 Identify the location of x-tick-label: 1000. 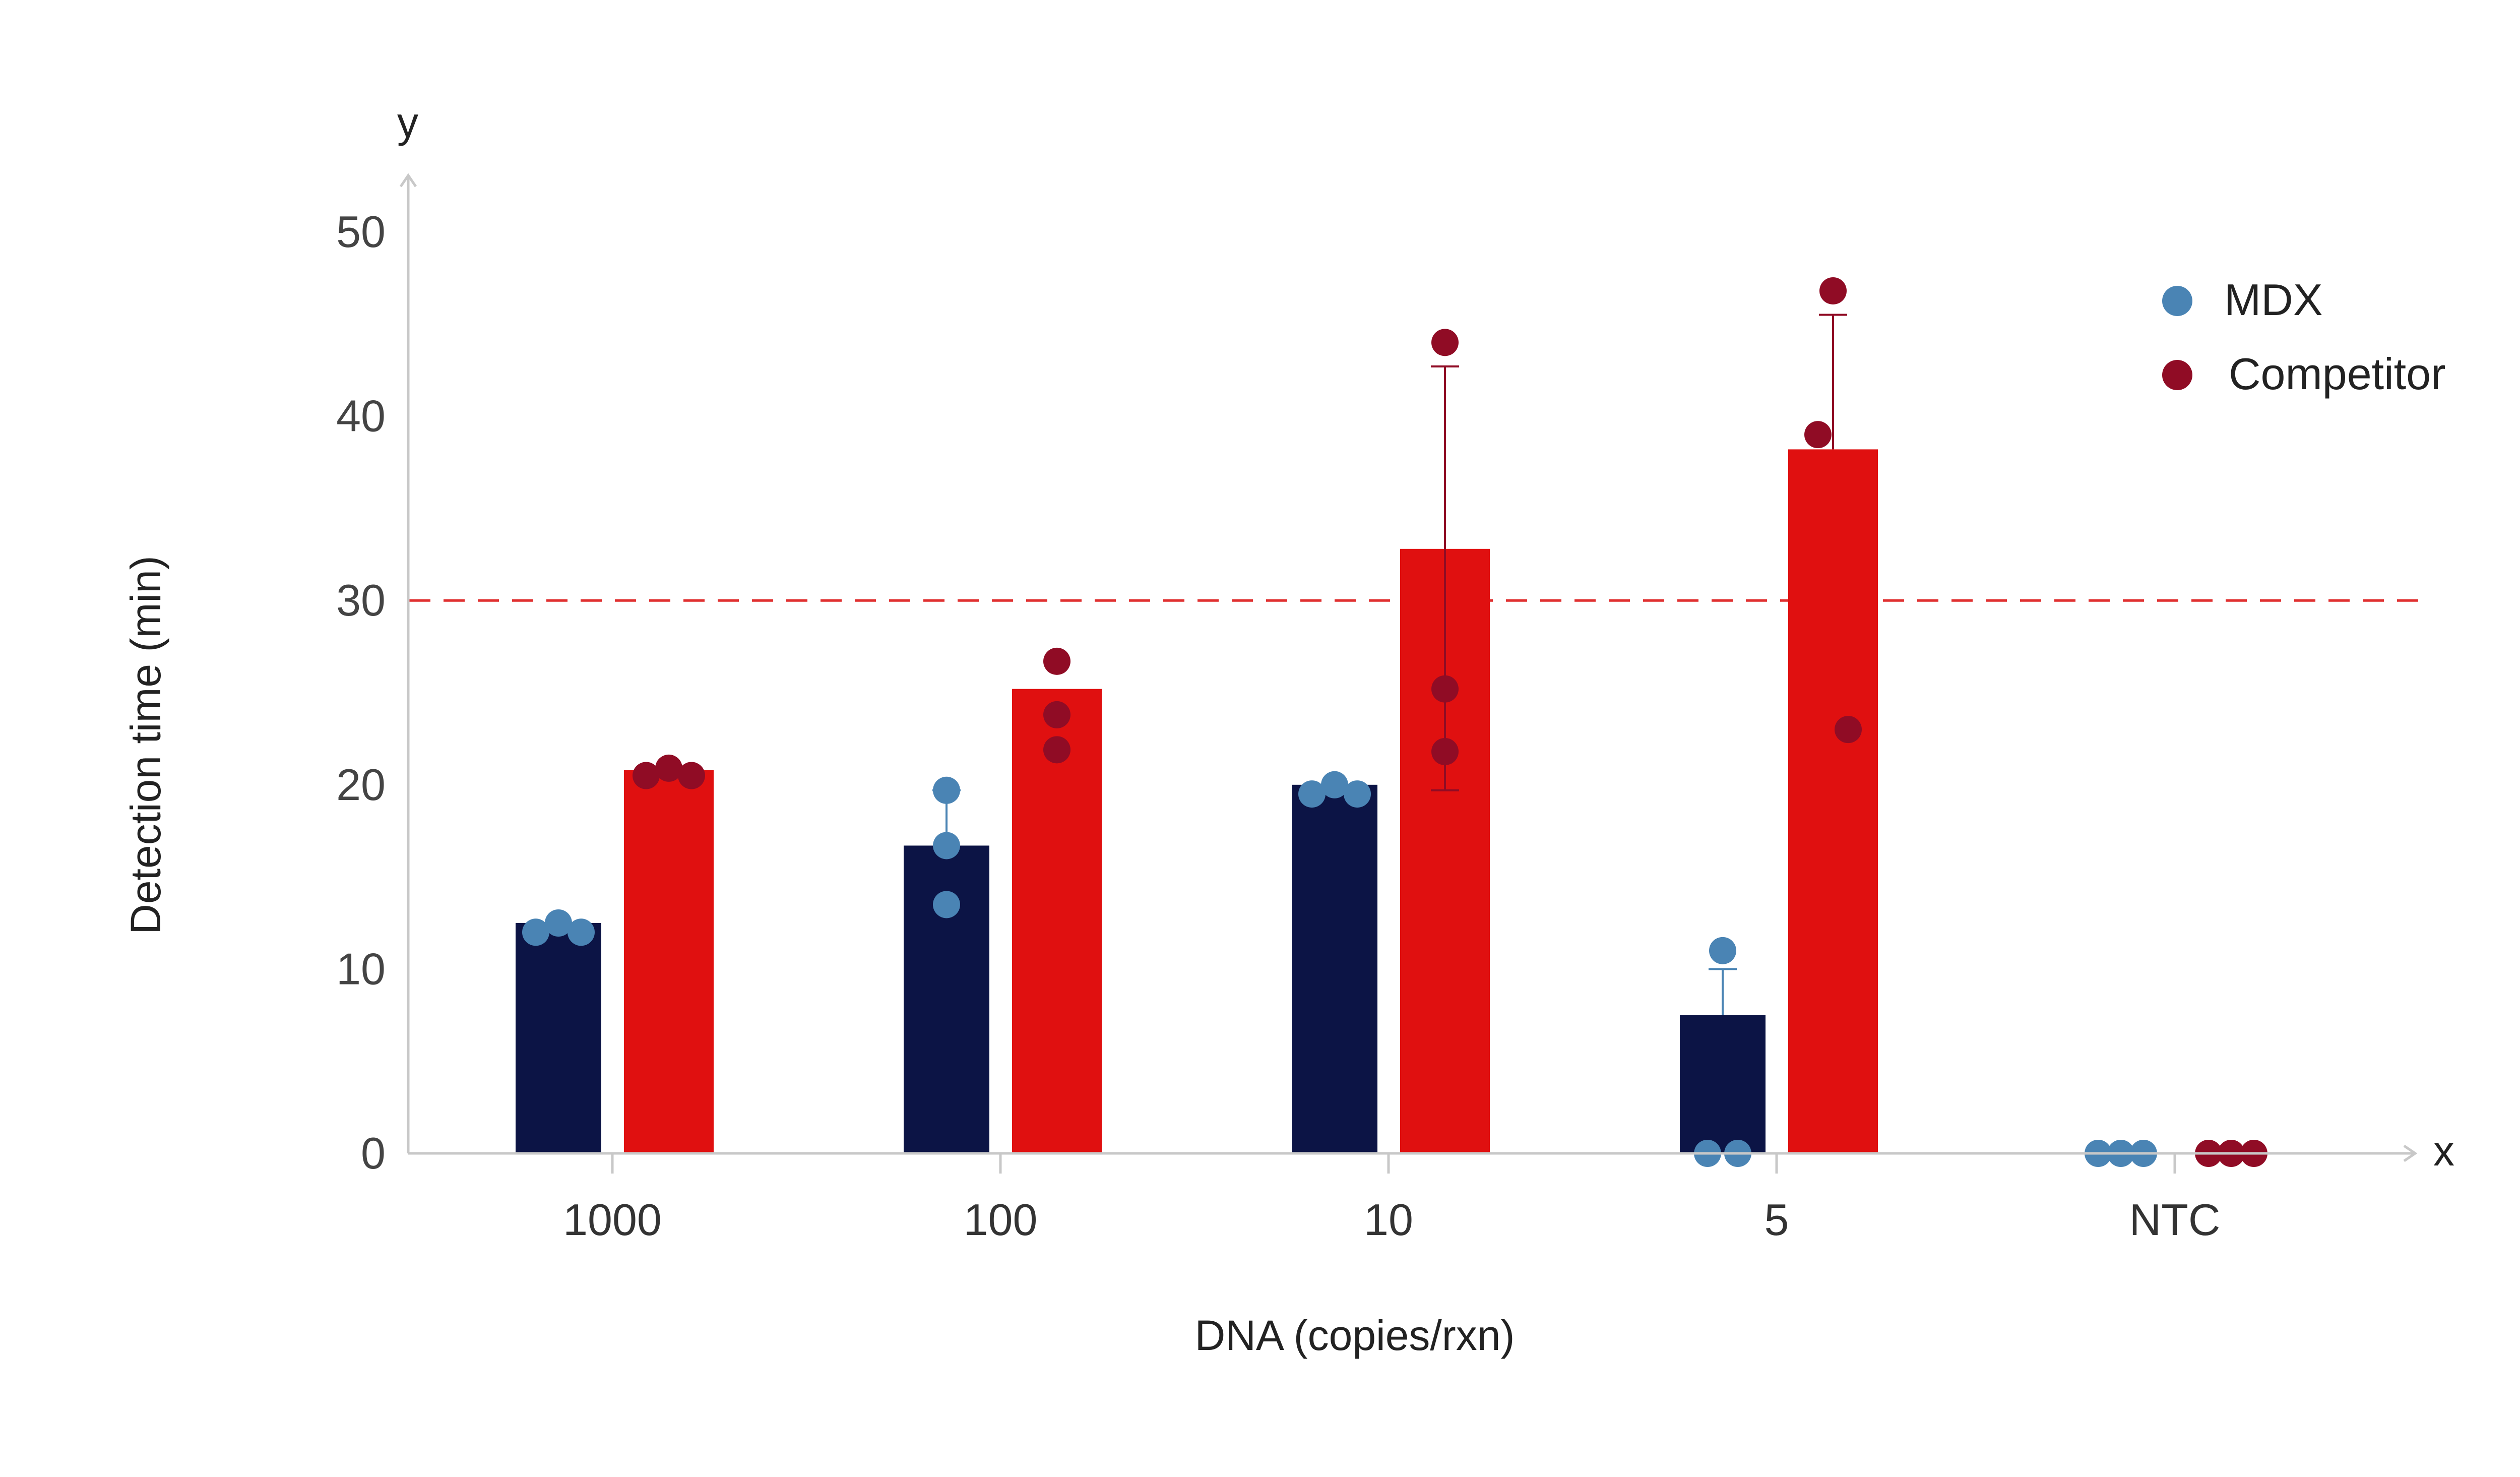
(612, 1220).